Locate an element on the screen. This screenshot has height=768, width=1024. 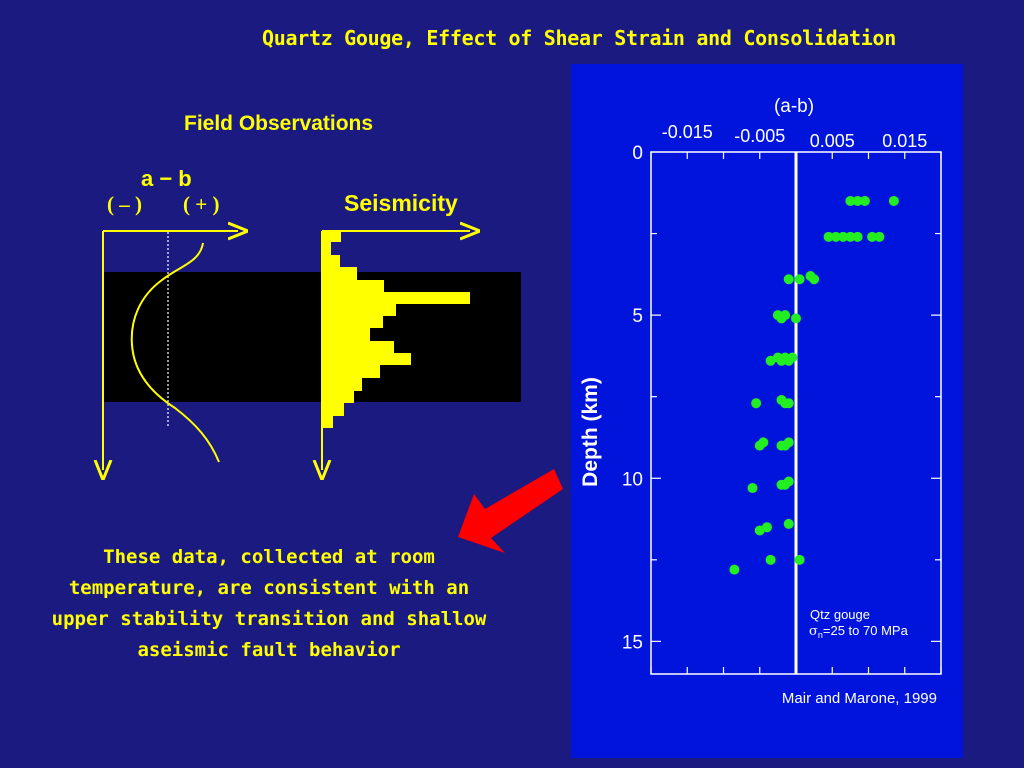
annotation-normal-stress: σn=25 to 70 MPa is located at coordinates (859, 631).